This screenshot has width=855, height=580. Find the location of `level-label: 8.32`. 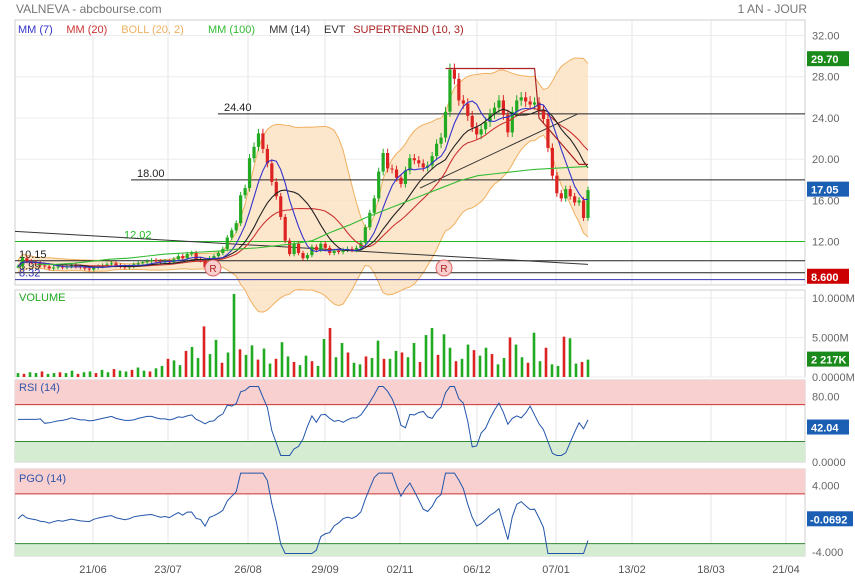

level-label: 8.32 is located at coordinates (29, 274).